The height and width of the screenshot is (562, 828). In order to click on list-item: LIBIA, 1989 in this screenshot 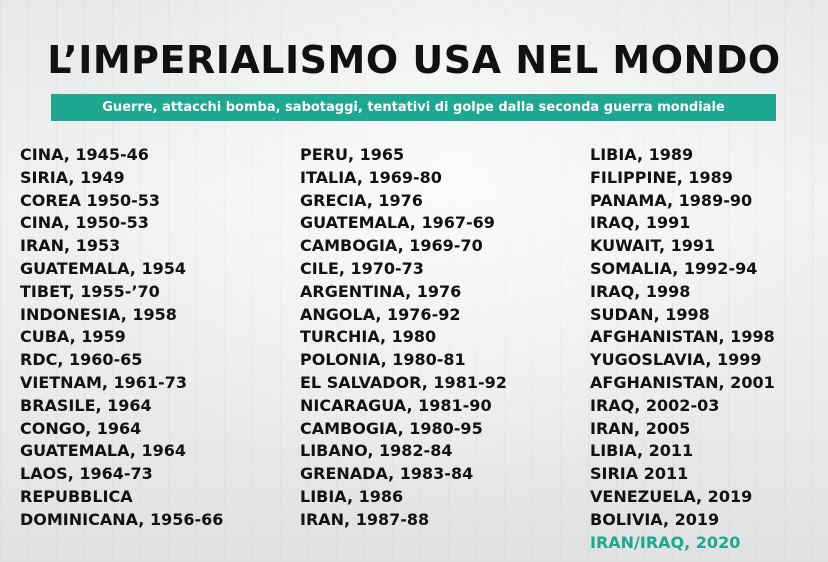, I will do `click(642, 154)`.